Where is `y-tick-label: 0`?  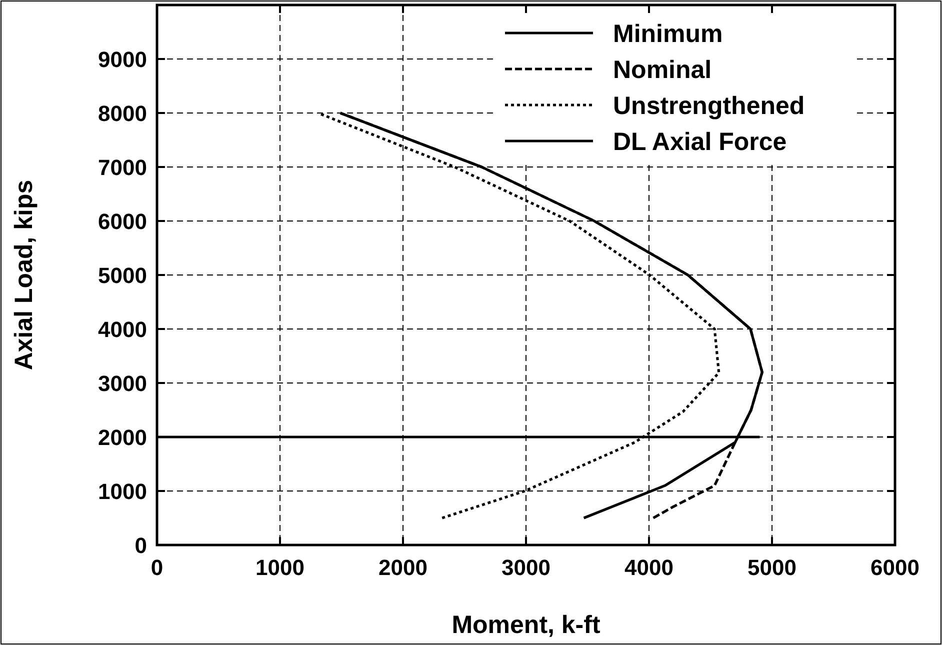
y-tick-label: 0 is located at coordinates (140, 545).